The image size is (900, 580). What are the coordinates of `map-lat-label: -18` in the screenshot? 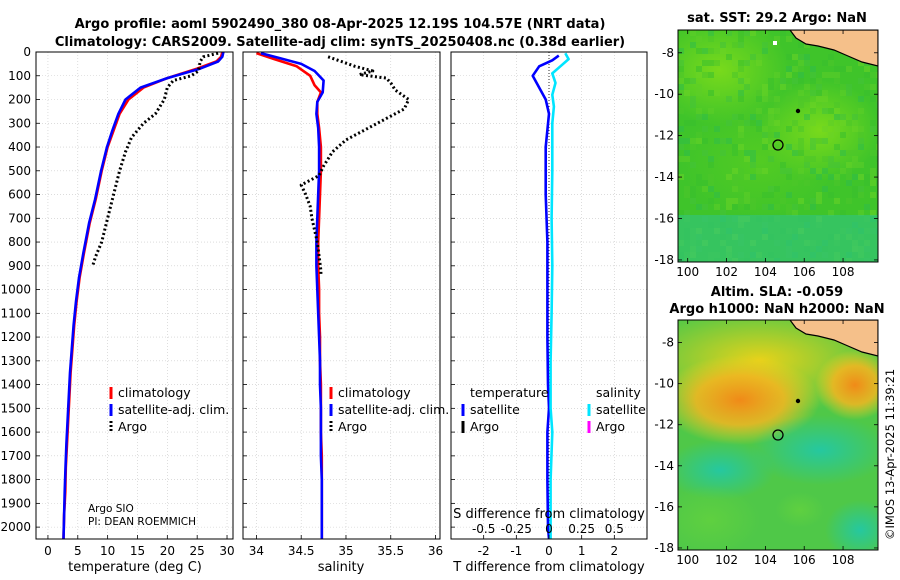 It's located at (664, 260).